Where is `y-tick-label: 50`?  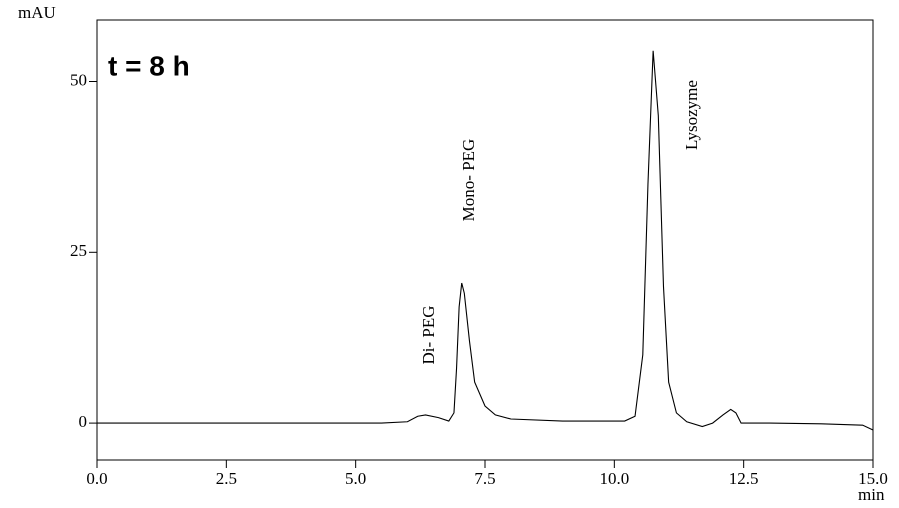 y-tick-label: 50 is located at coordinates (78, 79).